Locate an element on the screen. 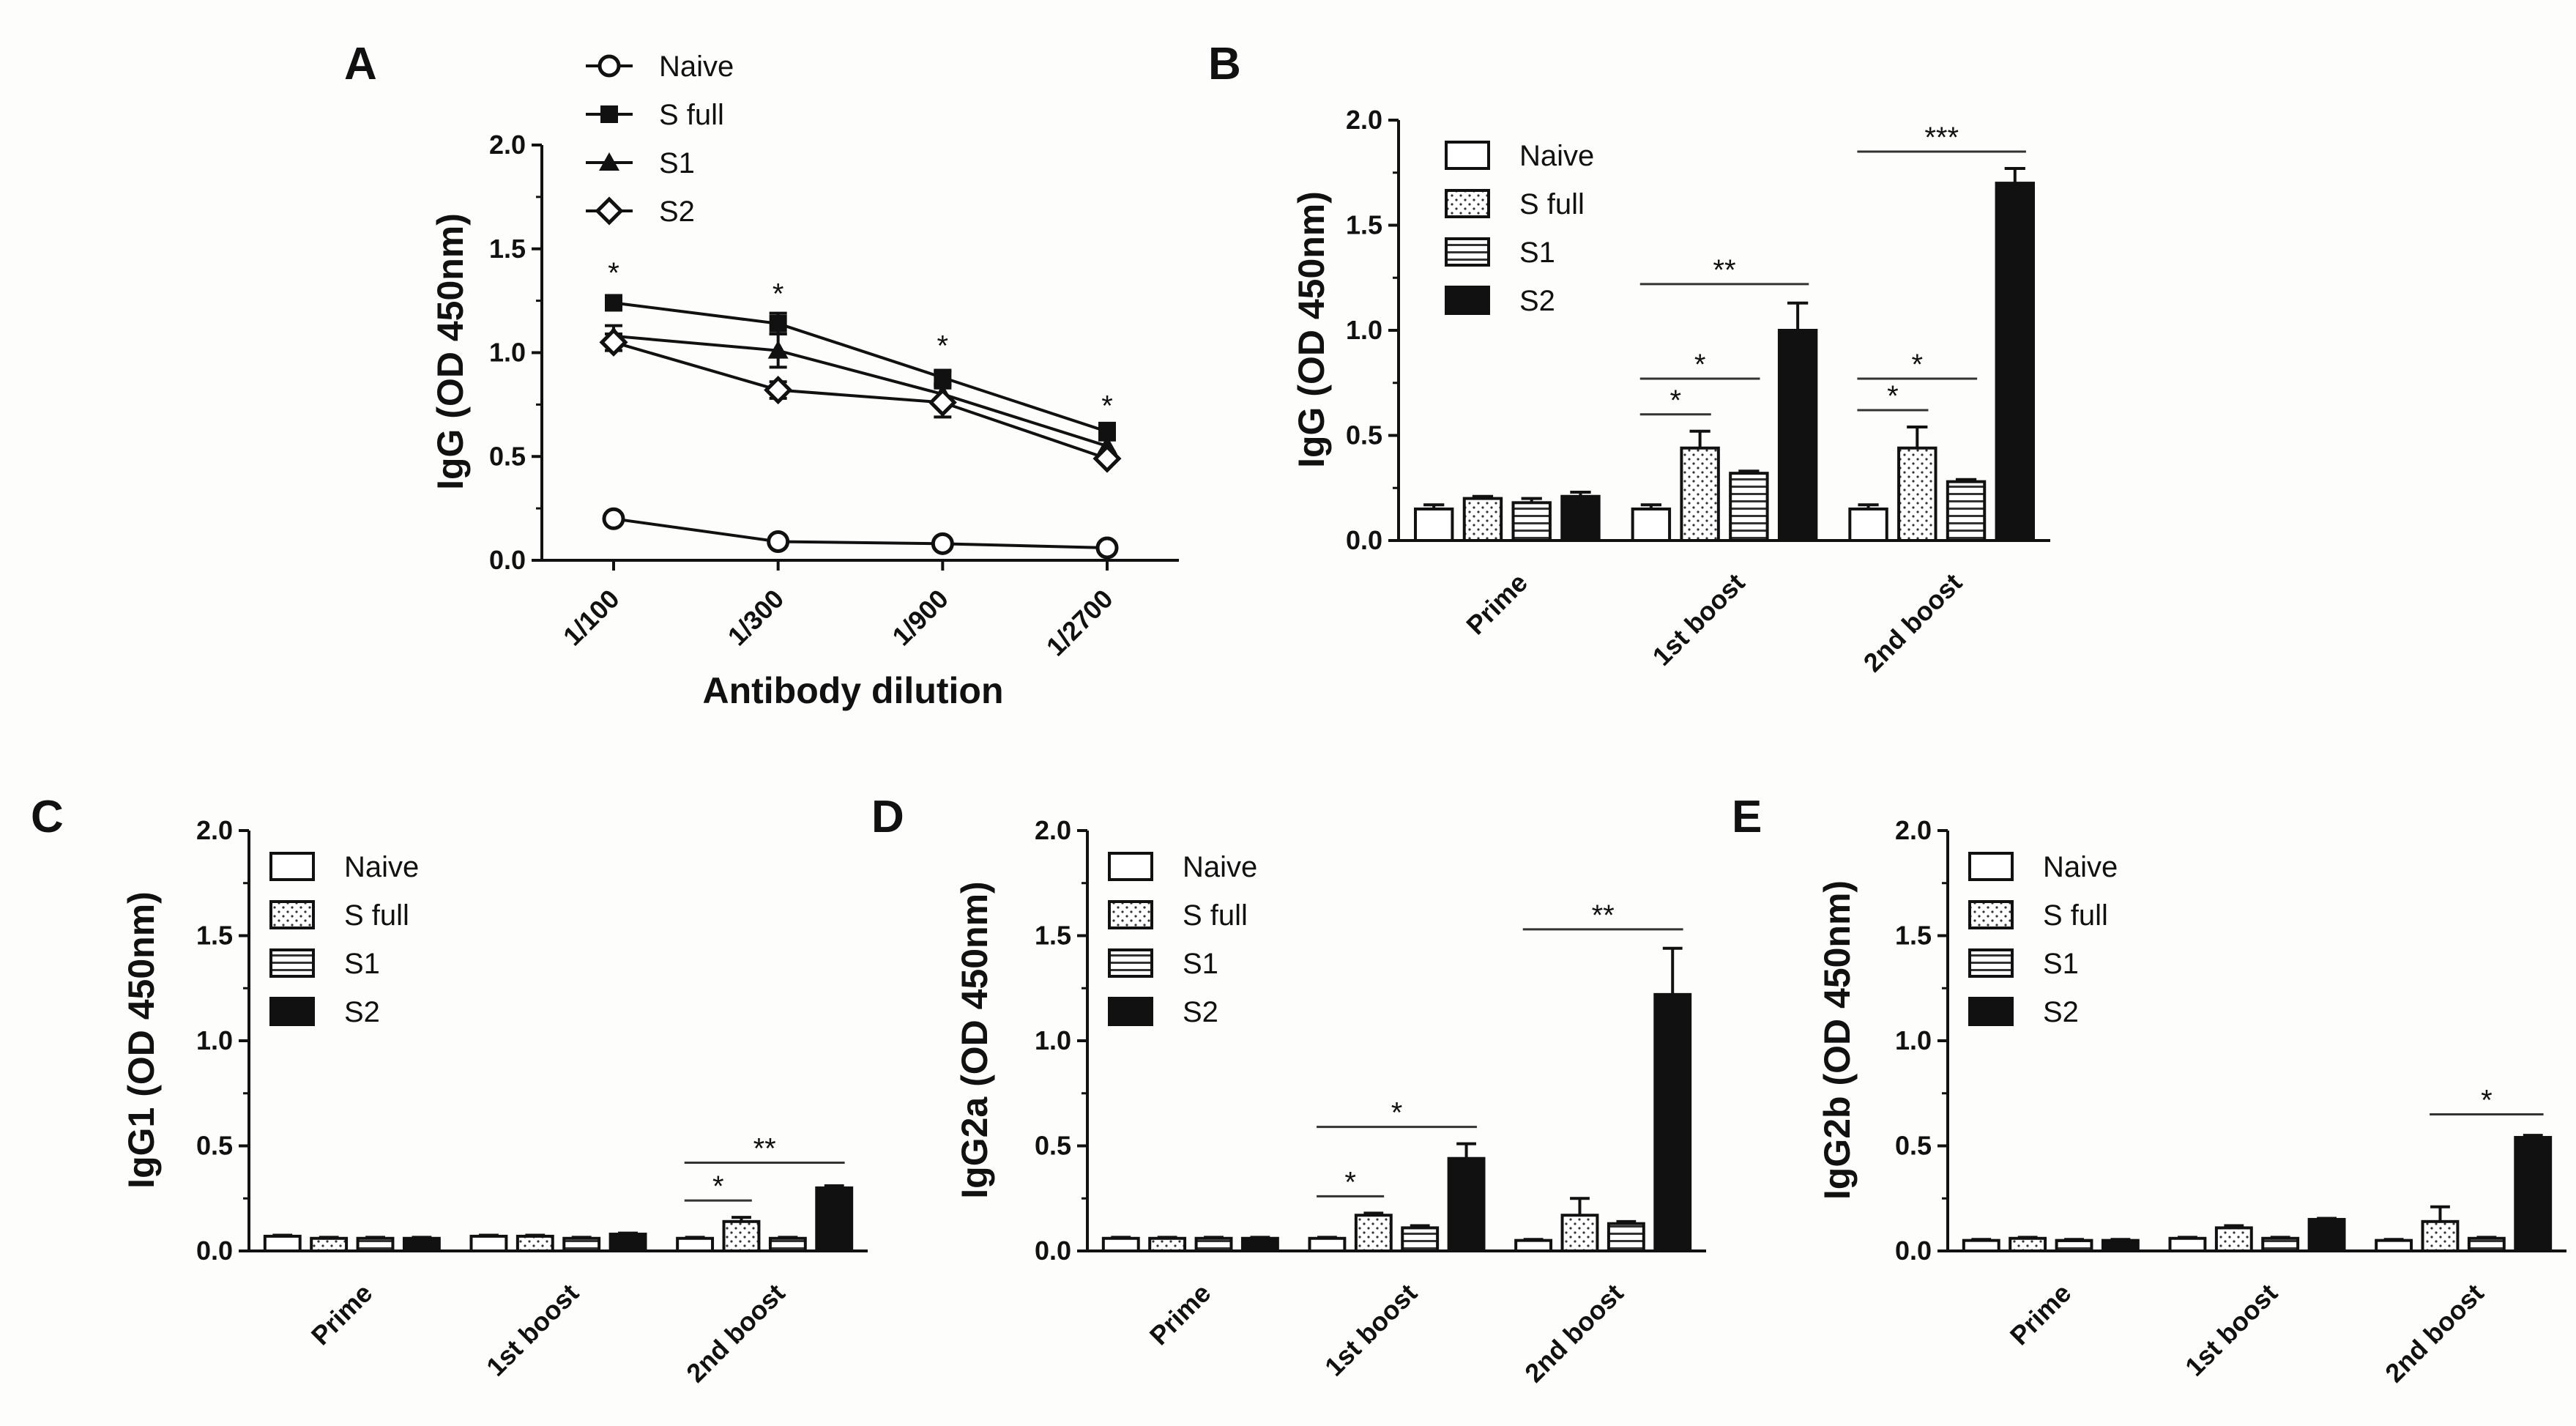 Image resolution: width=2576 pixels, height=1426 pixels. x-axis-label: Antibody dilution is located at coordinates (852, 690).